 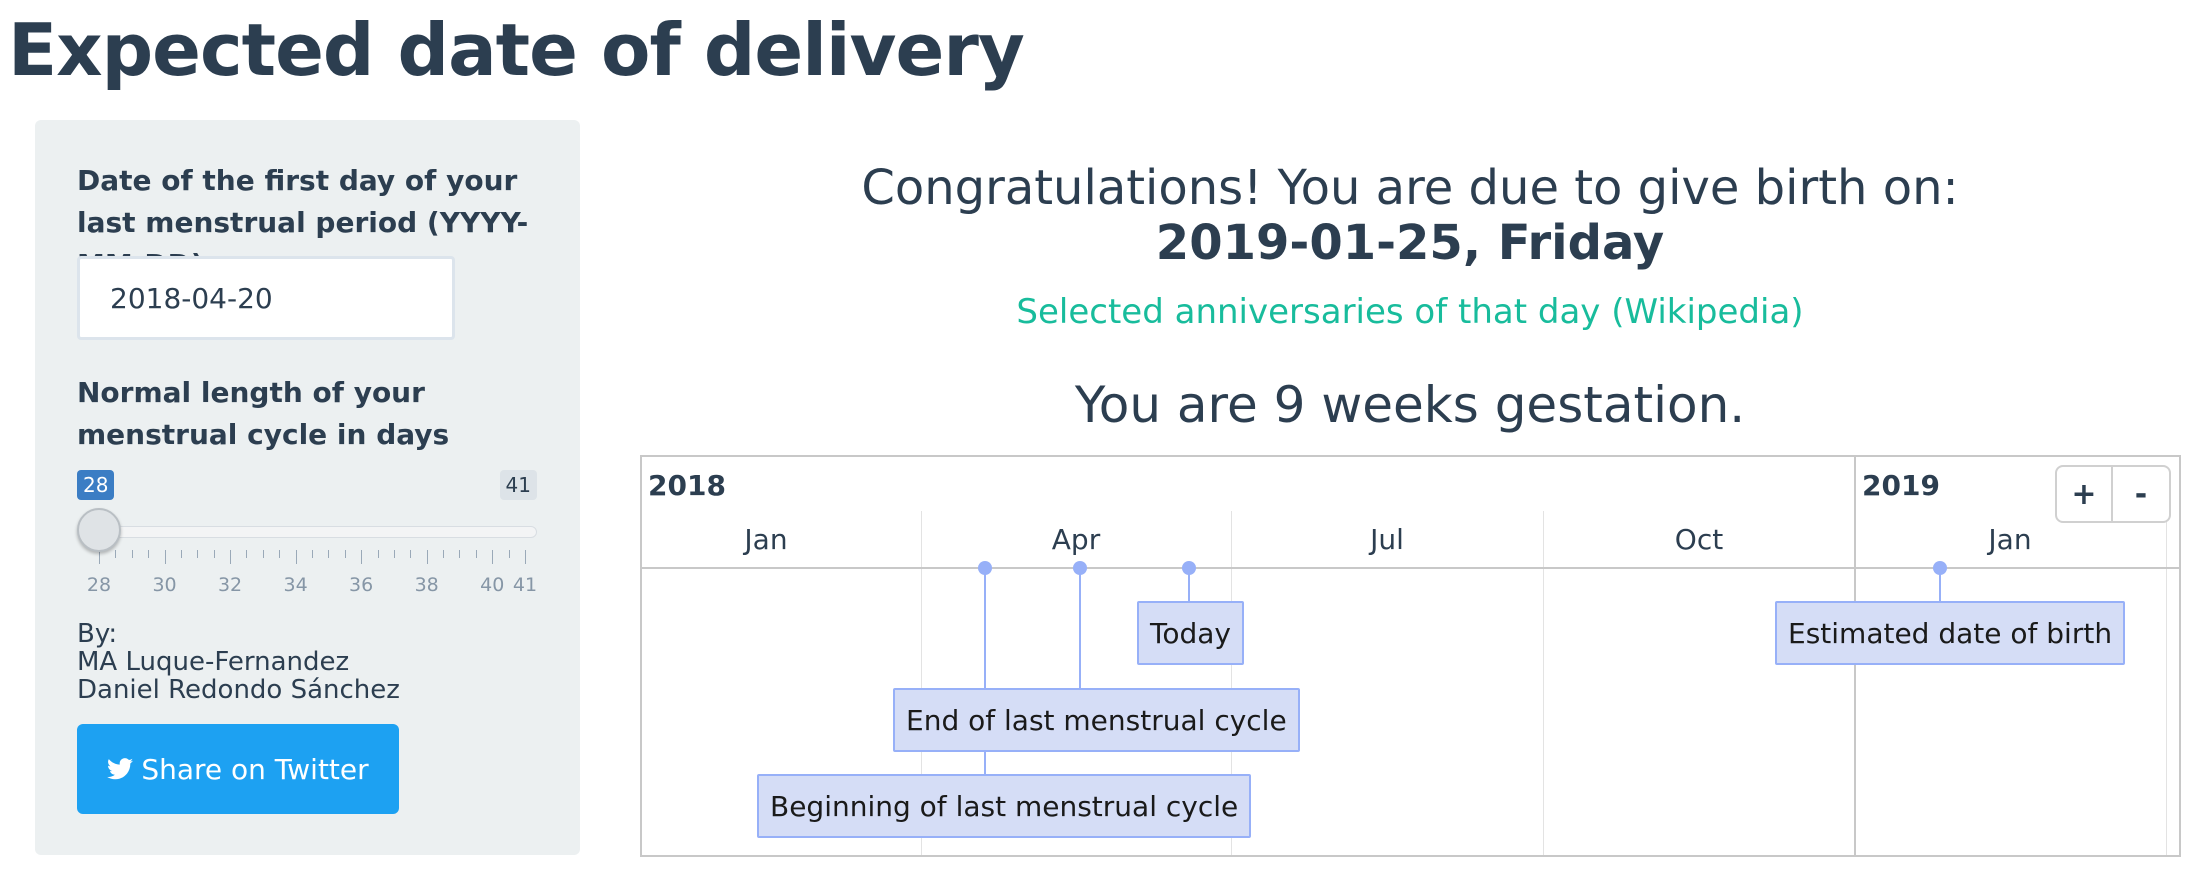 I want to click on share-twitter-button: Share on Twitter, so click(x=238, y=769).